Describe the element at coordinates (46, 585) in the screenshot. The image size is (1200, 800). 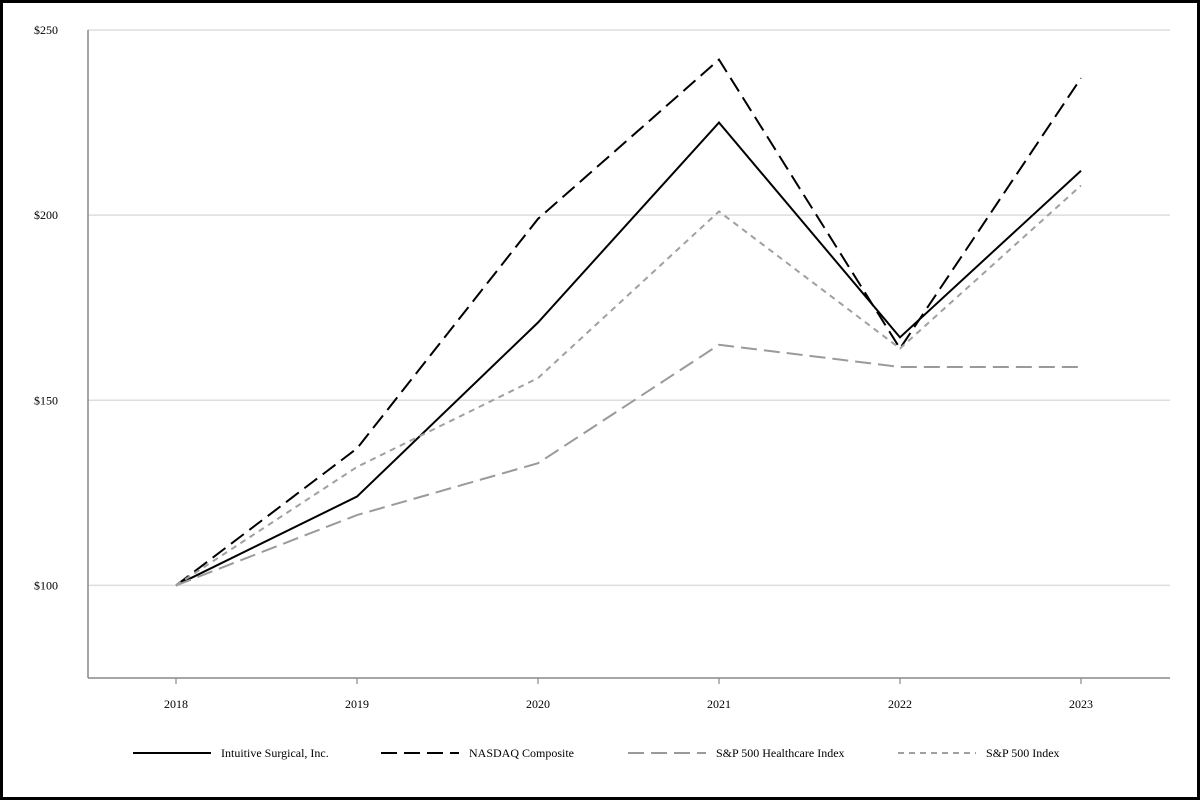
I see `y-tick-label: $100` at that location.